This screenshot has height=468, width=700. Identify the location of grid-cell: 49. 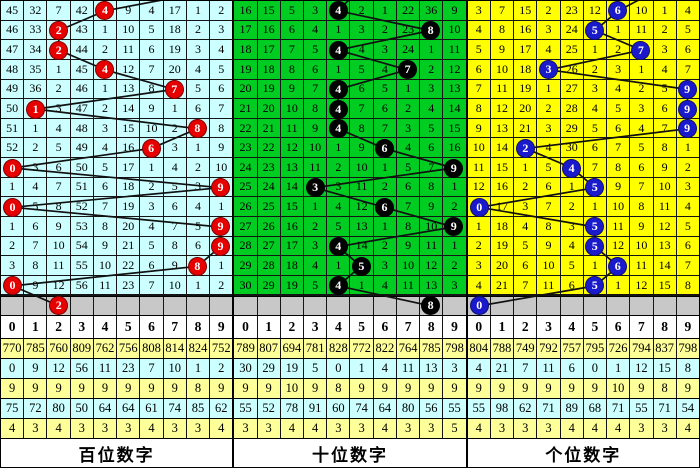
(12, 89).